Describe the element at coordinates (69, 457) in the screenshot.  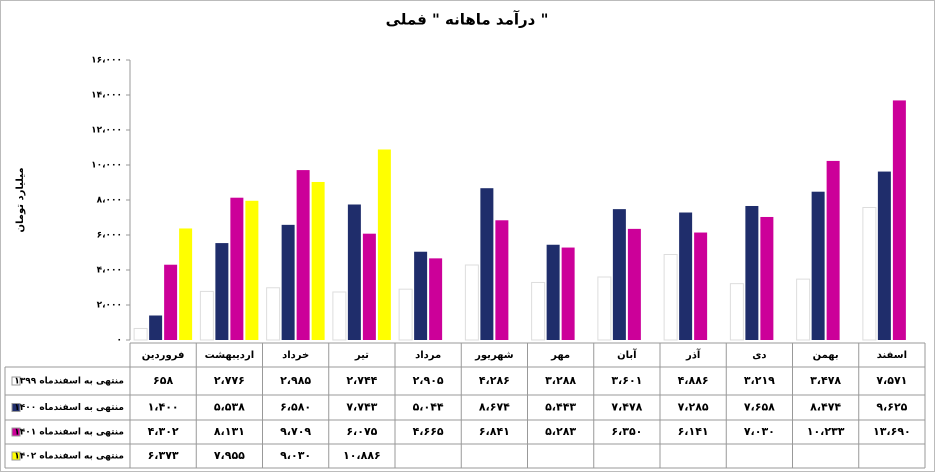
I see `legend-label: منتهی به اسفندماه ۱۴۰۲` at that location.